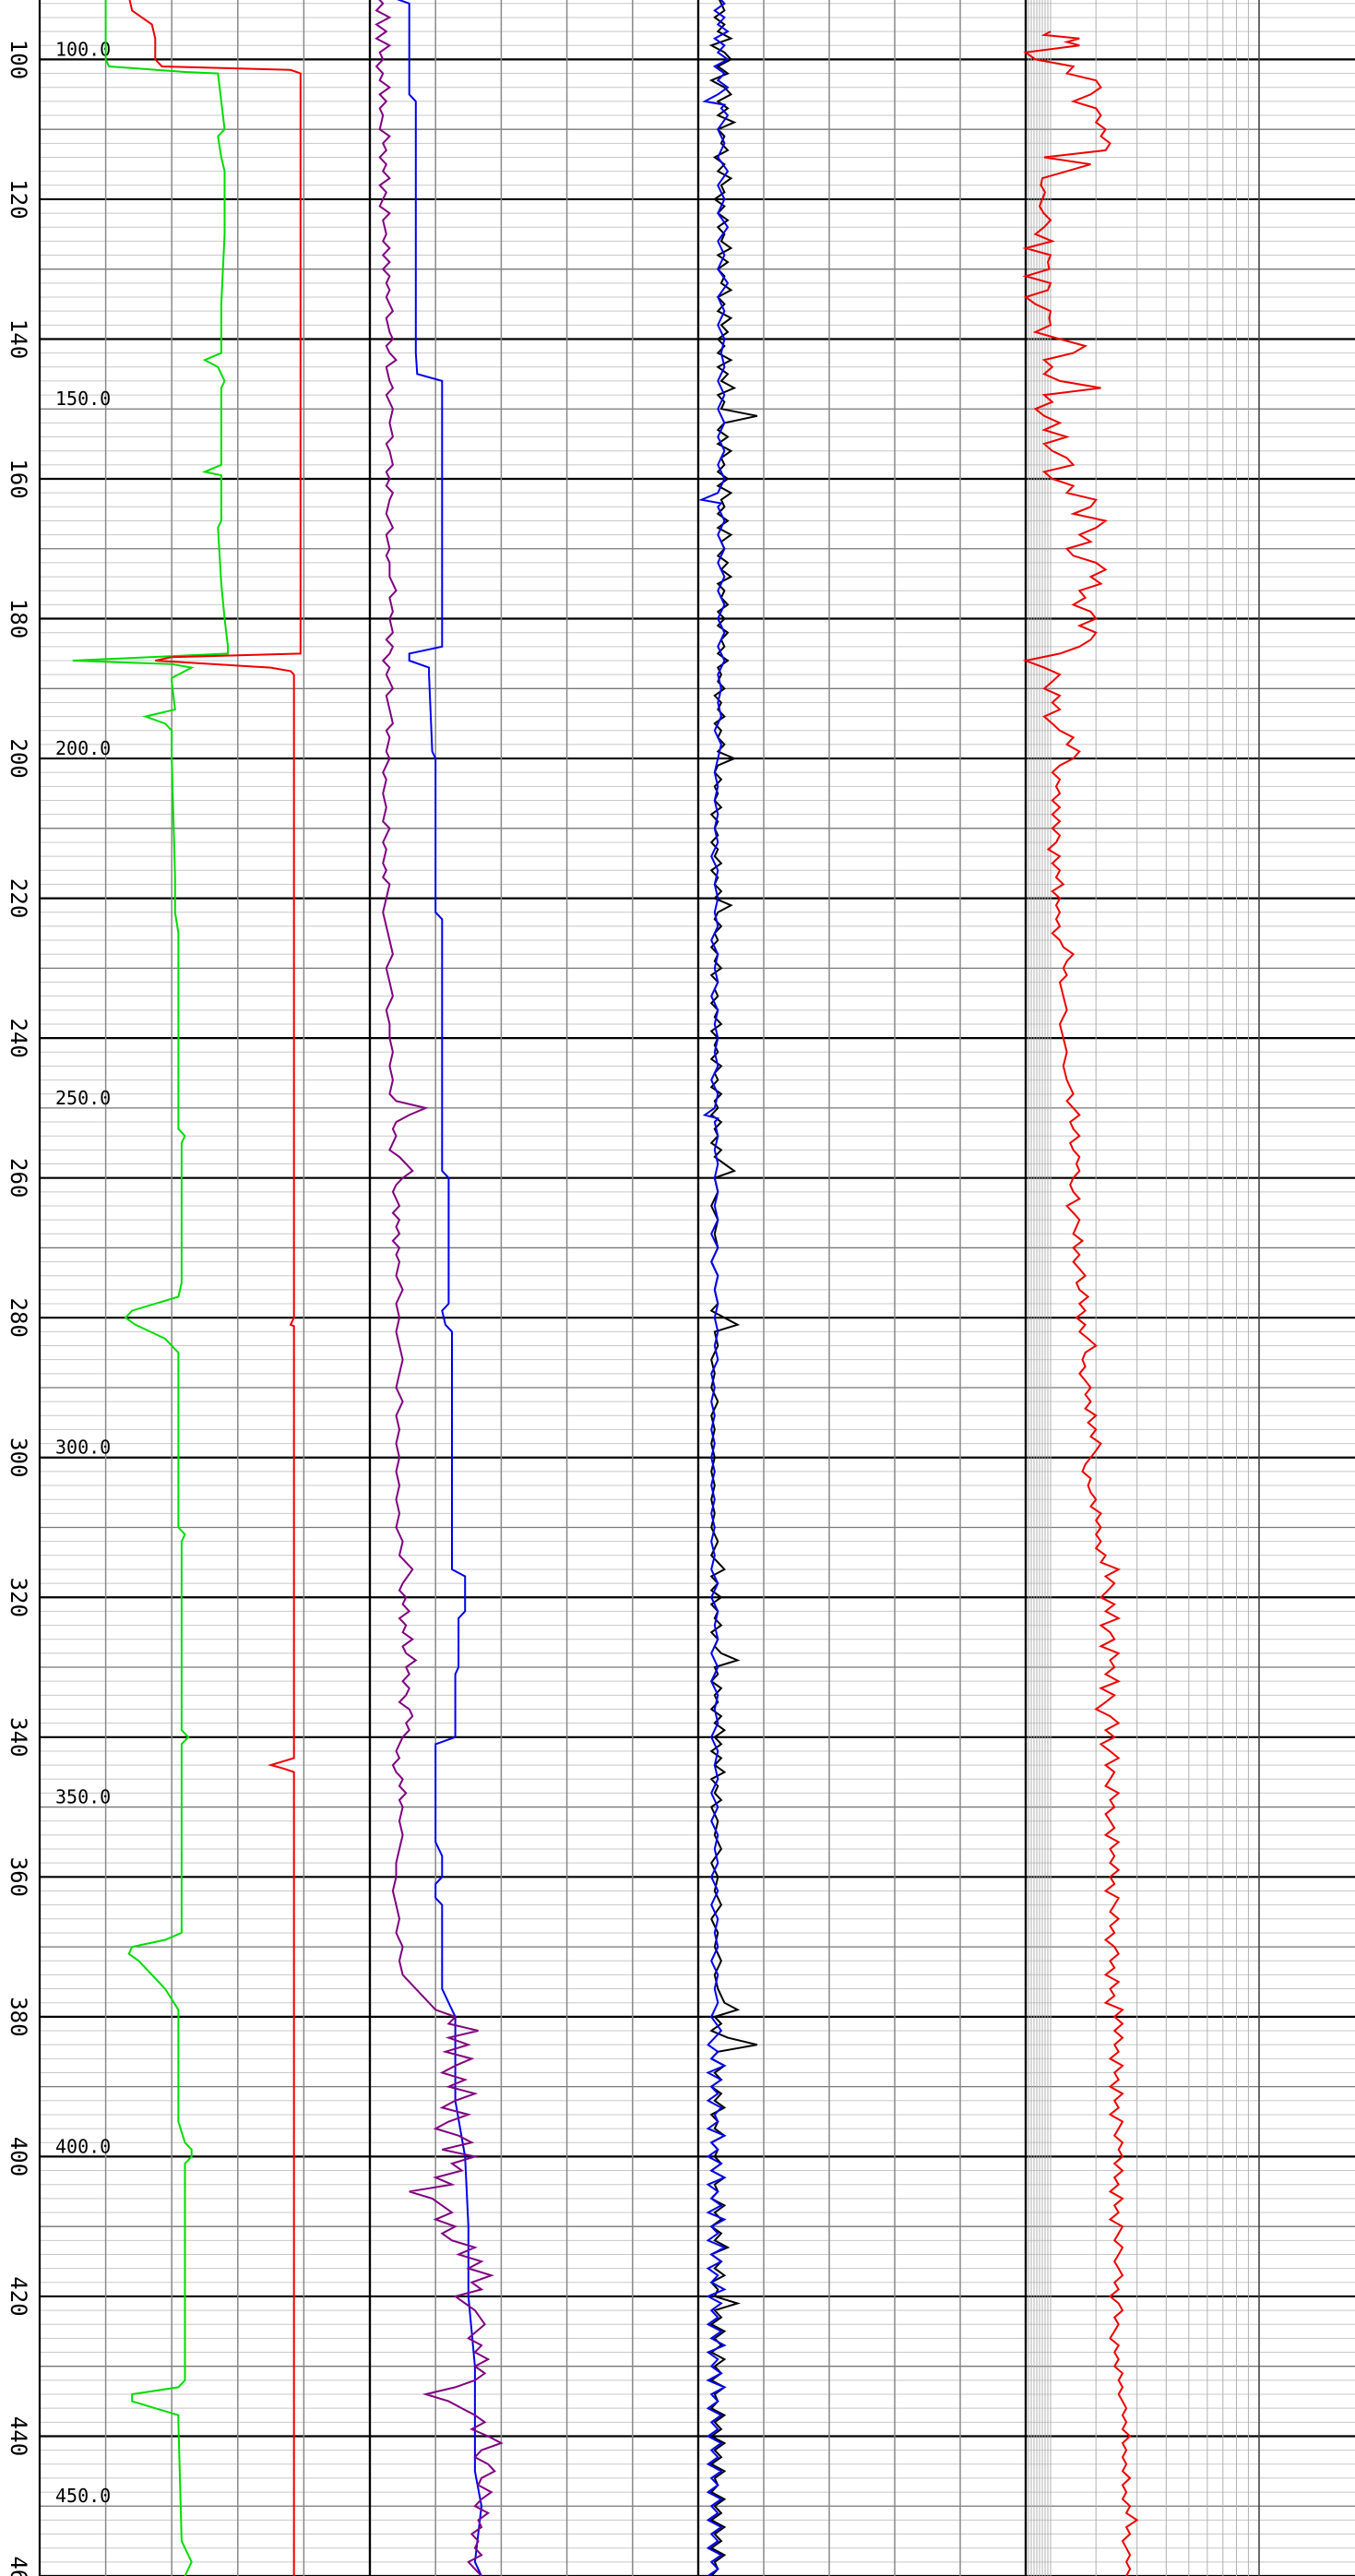  Describe the element at coordinates (83, 1797) in the screenshot. I see `depth-label: 350.0` at that location.